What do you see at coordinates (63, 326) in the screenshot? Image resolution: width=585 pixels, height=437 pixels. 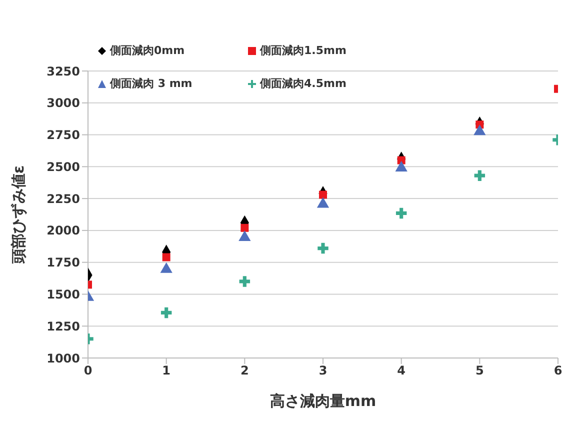 I see `y-tick-label: 1250` at bounding box center [63, 326].